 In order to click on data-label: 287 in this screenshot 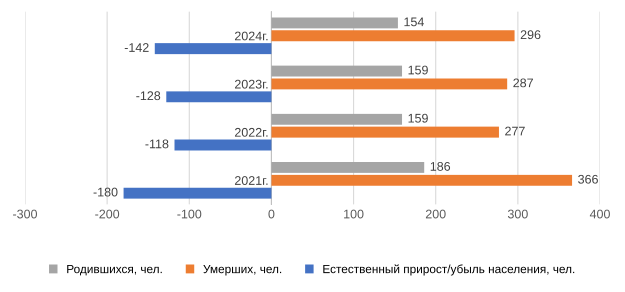, I will do `click(523, 83)`.